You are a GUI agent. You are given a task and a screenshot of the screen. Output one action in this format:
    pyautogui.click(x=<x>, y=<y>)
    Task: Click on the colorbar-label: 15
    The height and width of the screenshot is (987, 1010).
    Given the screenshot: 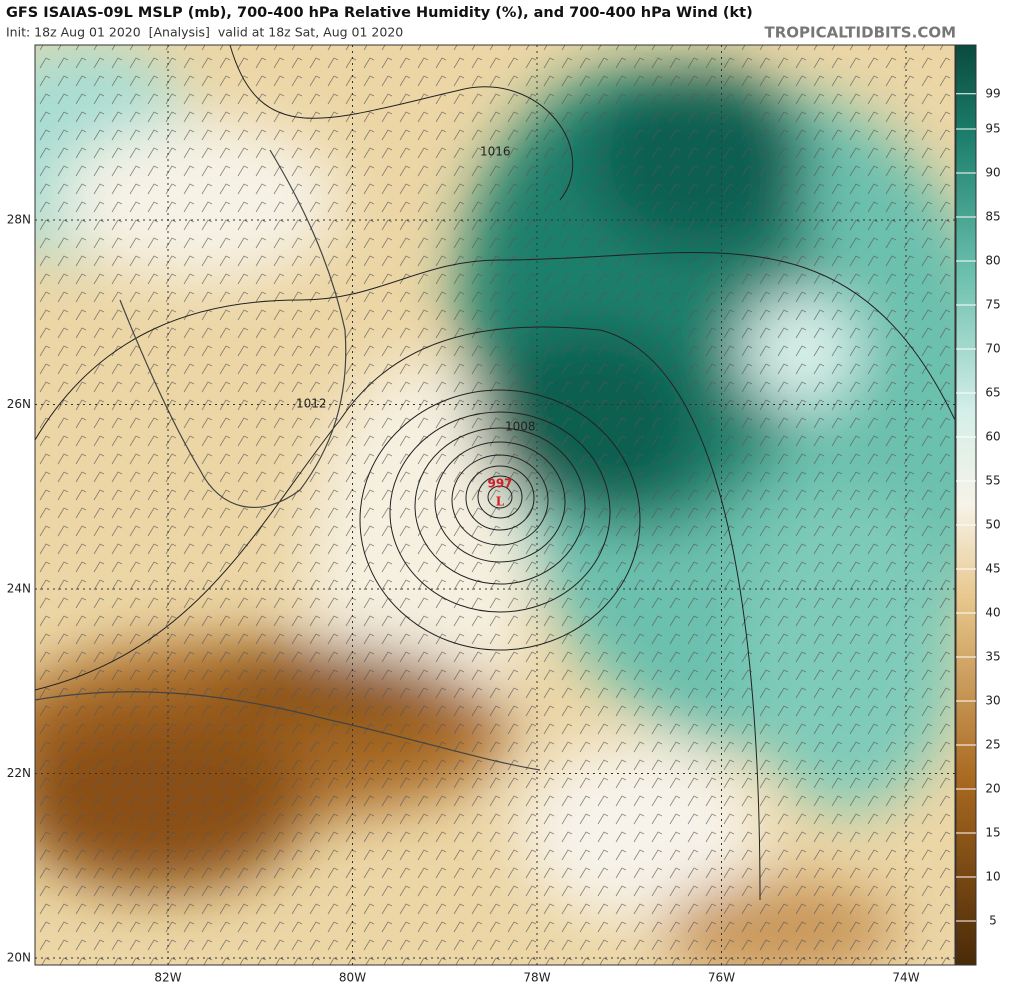 What is the action you would take?
    pyautogui.click(x=992, y=833)
    